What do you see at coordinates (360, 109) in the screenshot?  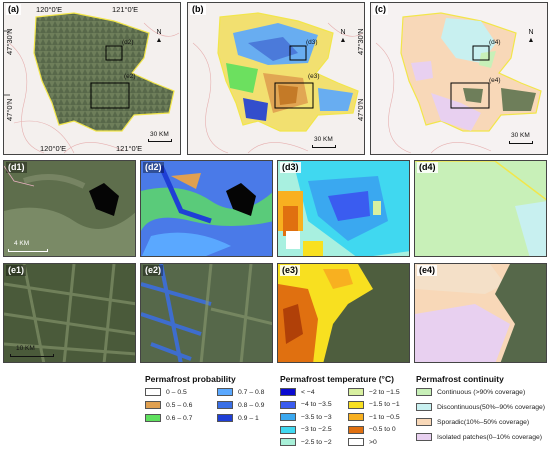 I see `coord-lat-mid-b: 47°0'N` at bounding box center [360, 109].